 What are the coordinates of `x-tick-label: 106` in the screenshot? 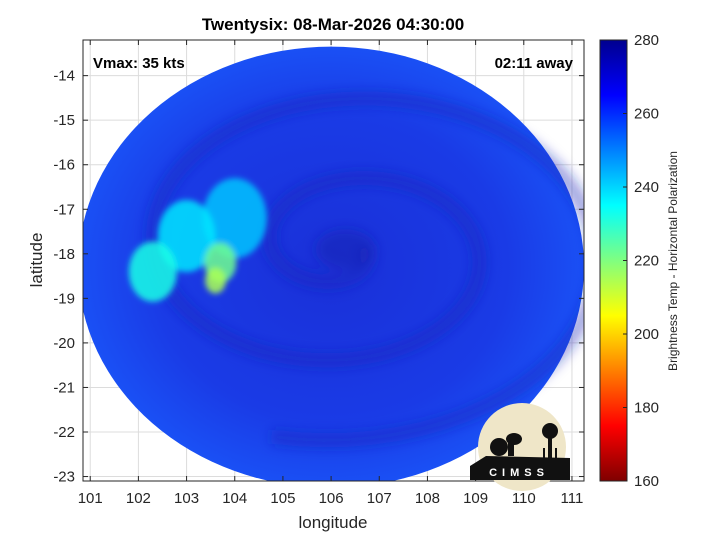 It's located at (331, 498).